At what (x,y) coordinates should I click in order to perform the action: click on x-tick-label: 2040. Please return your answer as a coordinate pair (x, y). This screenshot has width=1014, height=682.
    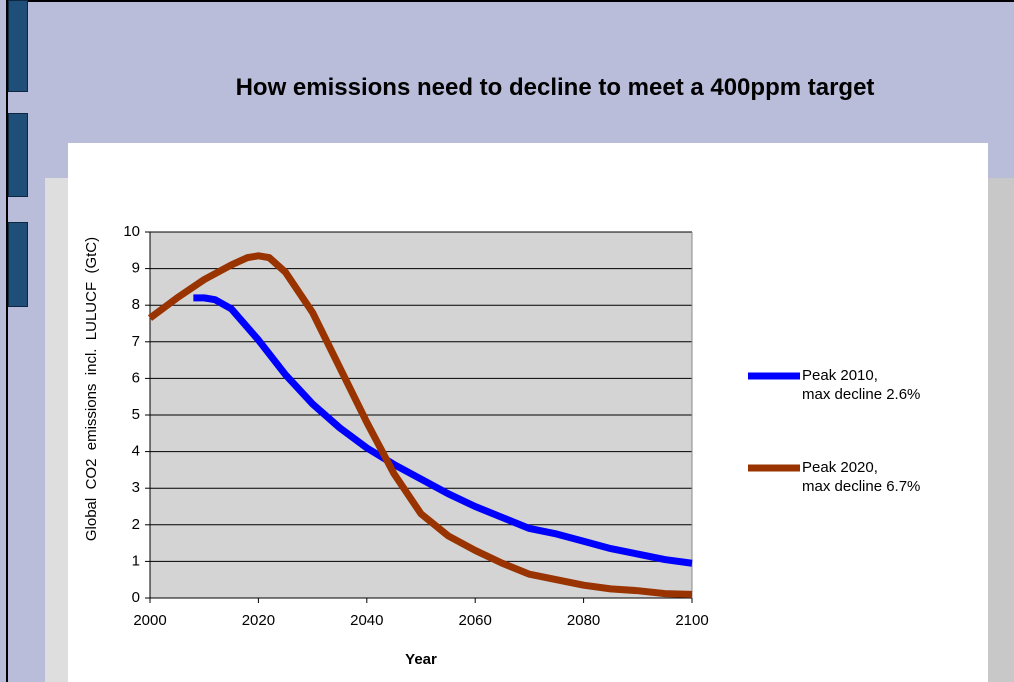
    Looking at the image, I should click on (366, 620).